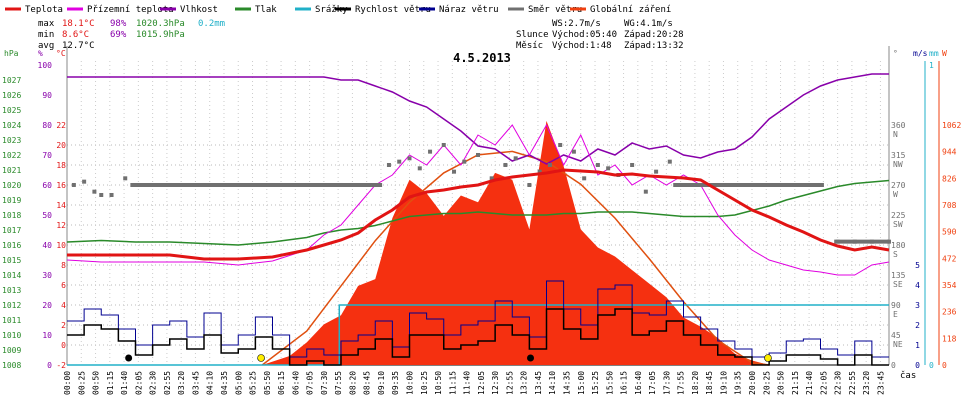  I want to click on hpa-tick-label: 1014, so click(11, 275).